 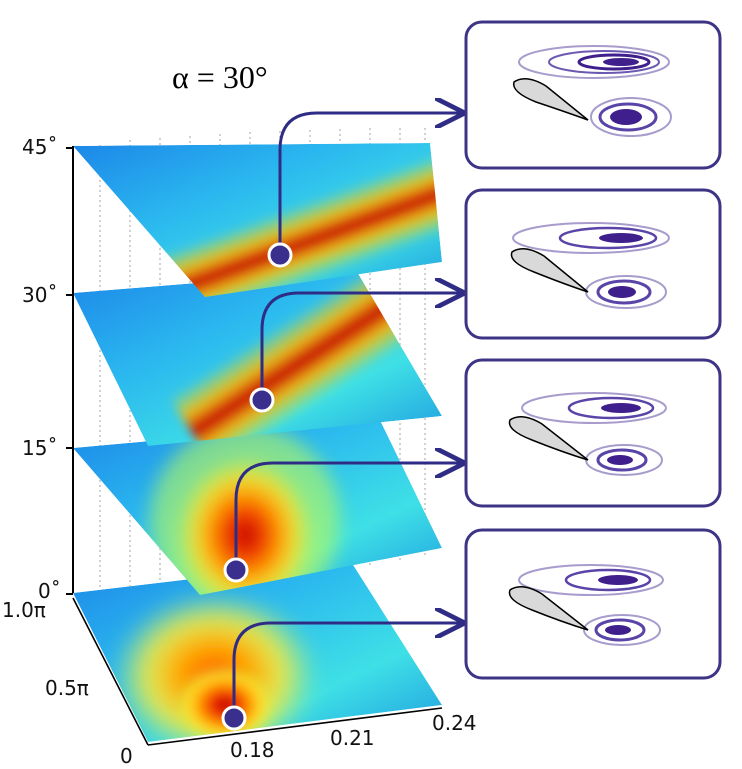 What do you see at coordinates (126, 756) in the screenshot?
I see `tick-zero: 0` at bounding box center [126, 756].